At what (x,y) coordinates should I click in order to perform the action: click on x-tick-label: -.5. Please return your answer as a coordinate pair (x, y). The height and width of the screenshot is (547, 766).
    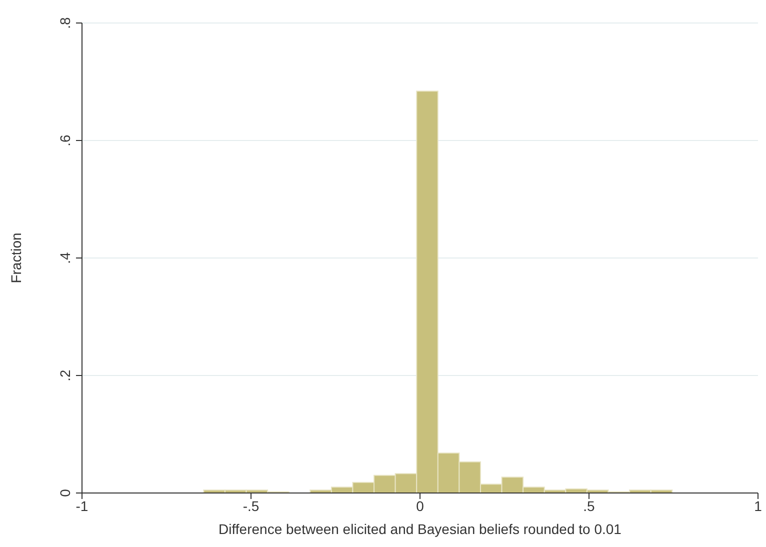
    Looking at the image, I should click on (251, 506).